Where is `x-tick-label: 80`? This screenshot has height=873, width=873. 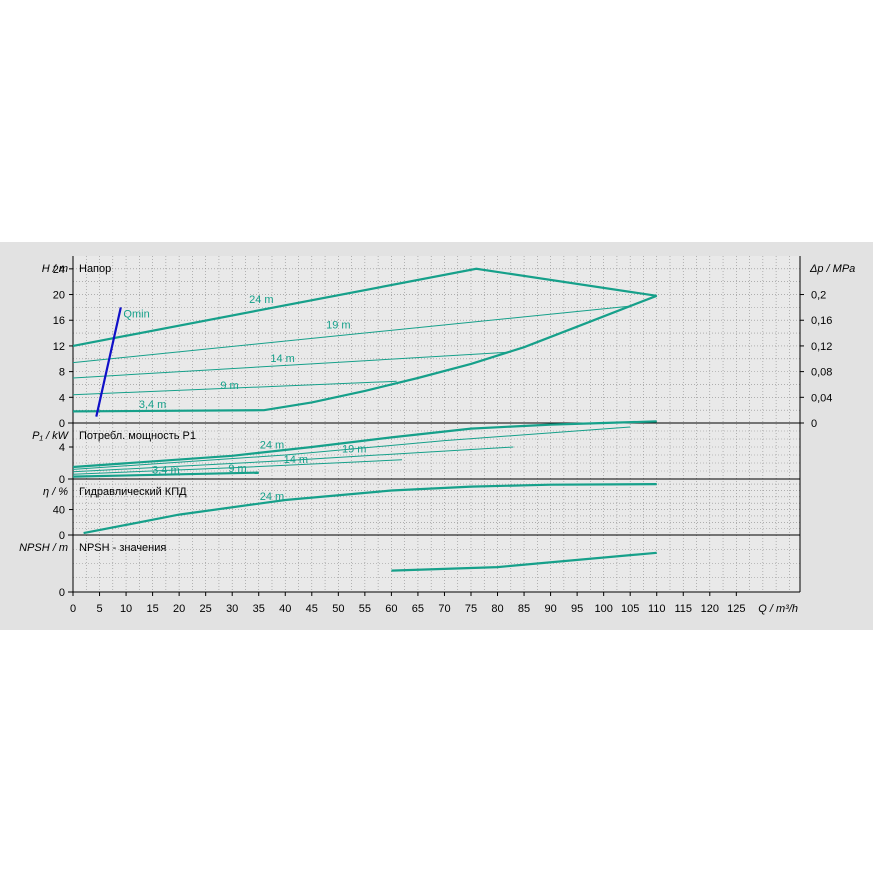 x-tick-label: 80 is located at coordinates (497, 609).